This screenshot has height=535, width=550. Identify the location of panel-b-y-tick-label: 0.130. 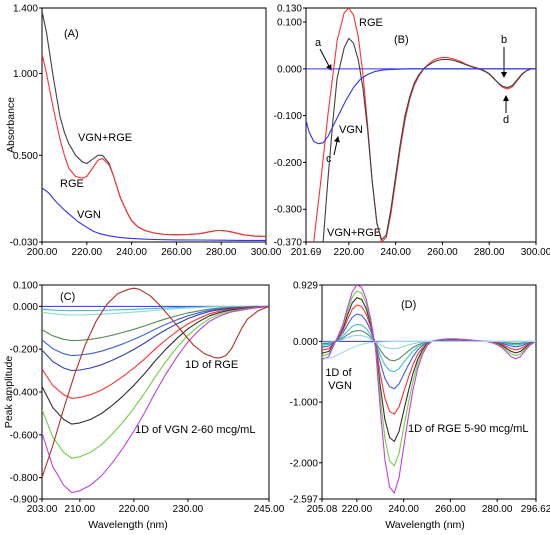
(289, 9).